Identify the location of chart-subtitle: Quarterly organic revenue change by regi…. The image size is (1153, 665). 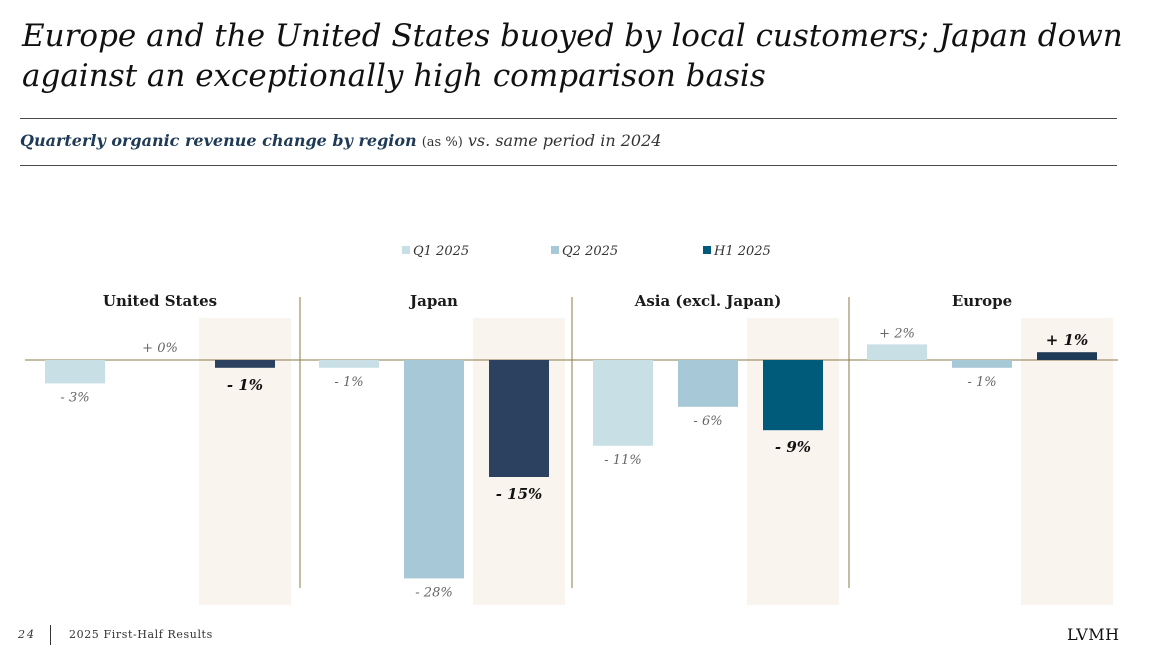
(340, 140).